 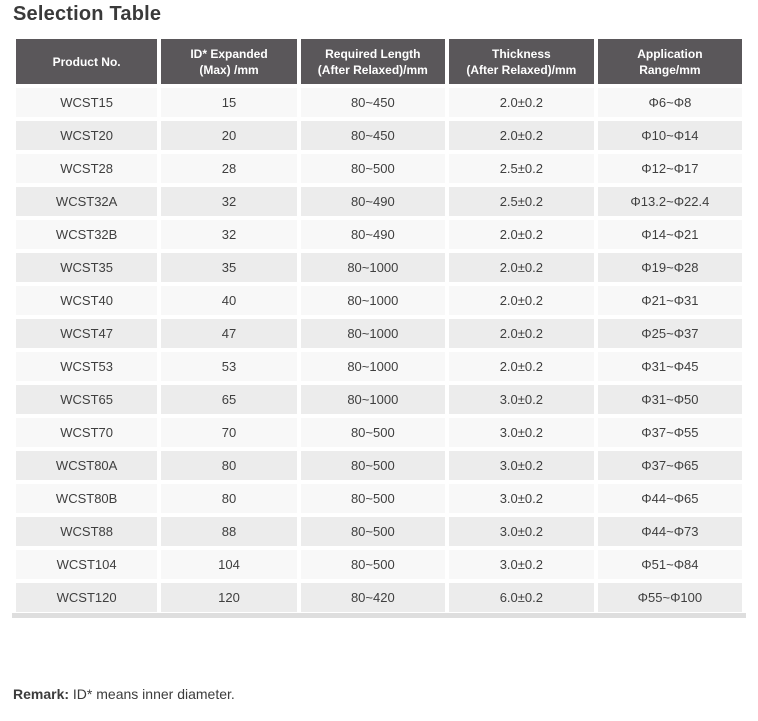 What do you see at coordinates (229, 432) in the screenshot?
I see `table-cell-id-expanded: 70` at bounding box center [229, 432].